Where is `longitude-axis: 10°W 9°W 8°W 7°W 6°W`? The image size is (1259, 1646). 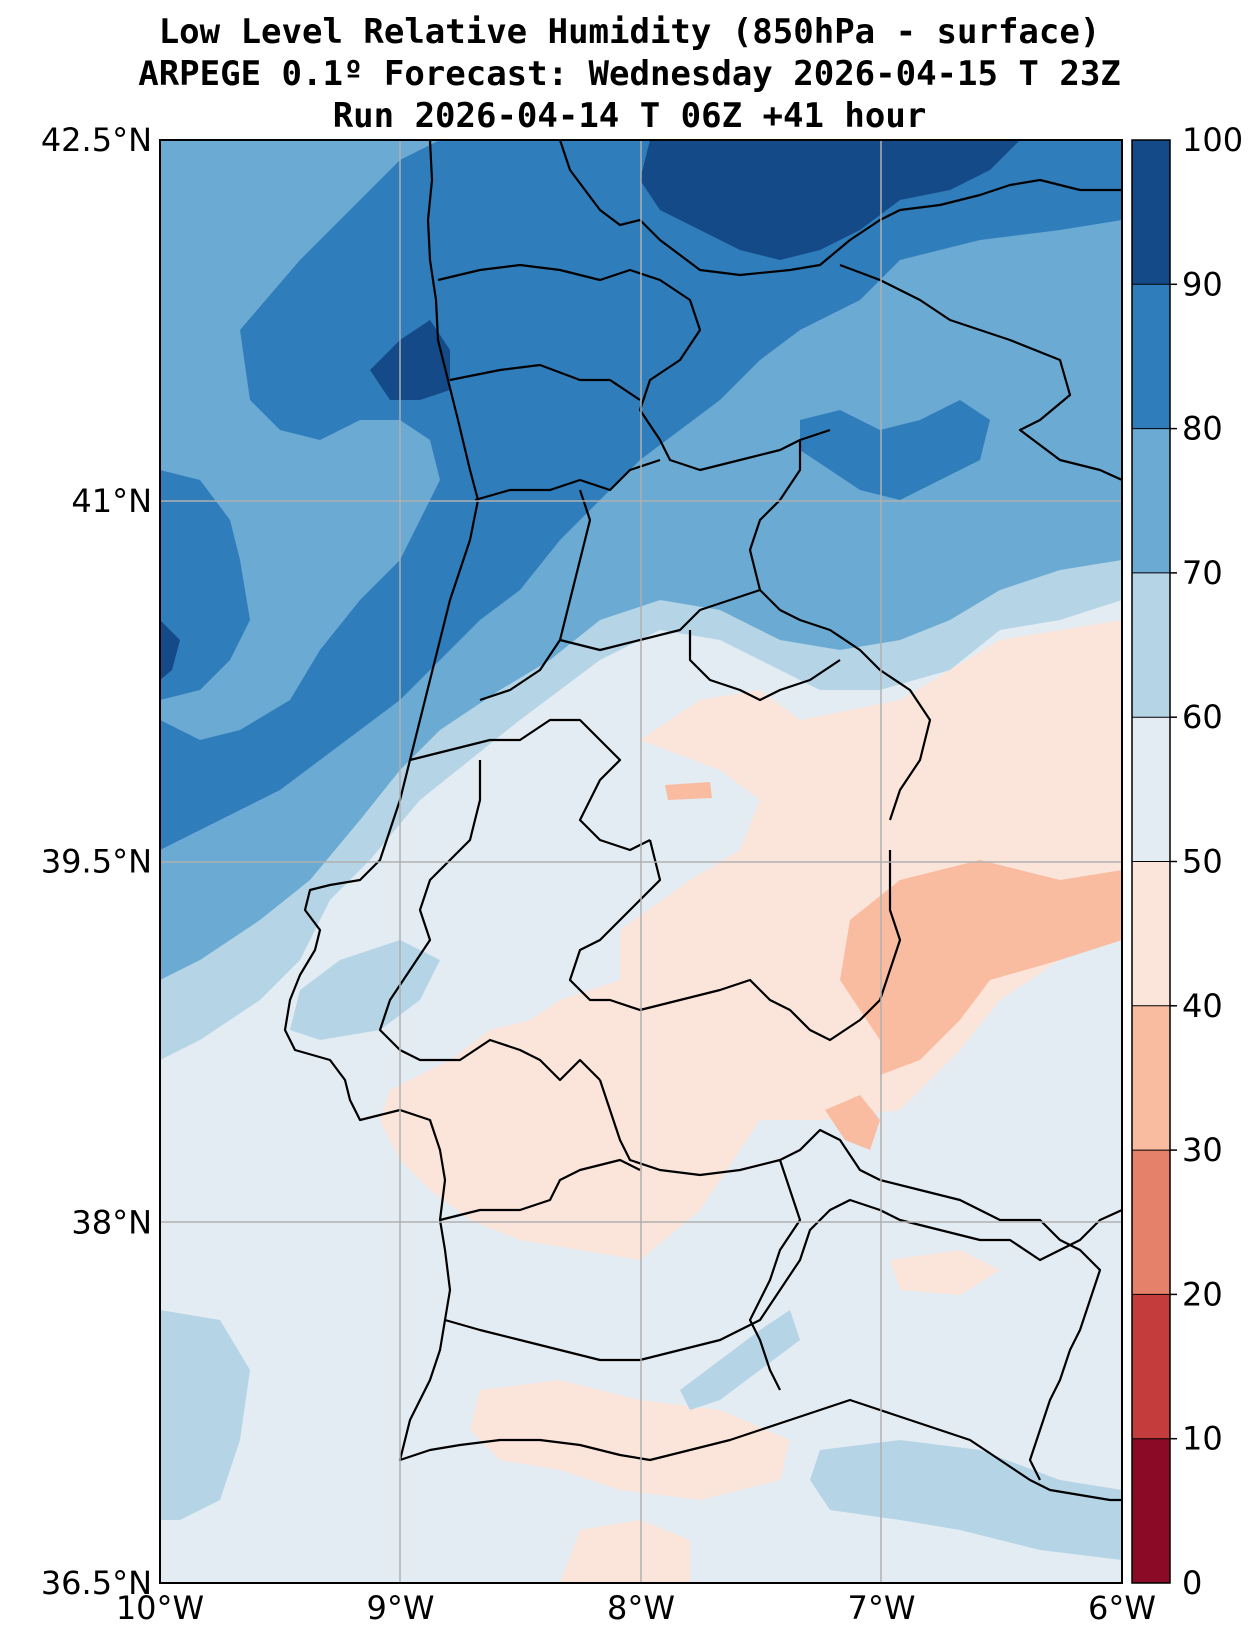
longitude-axis: 10°W 9°W 8°W 7°W 6°W is located at coordinates (636, 1608).